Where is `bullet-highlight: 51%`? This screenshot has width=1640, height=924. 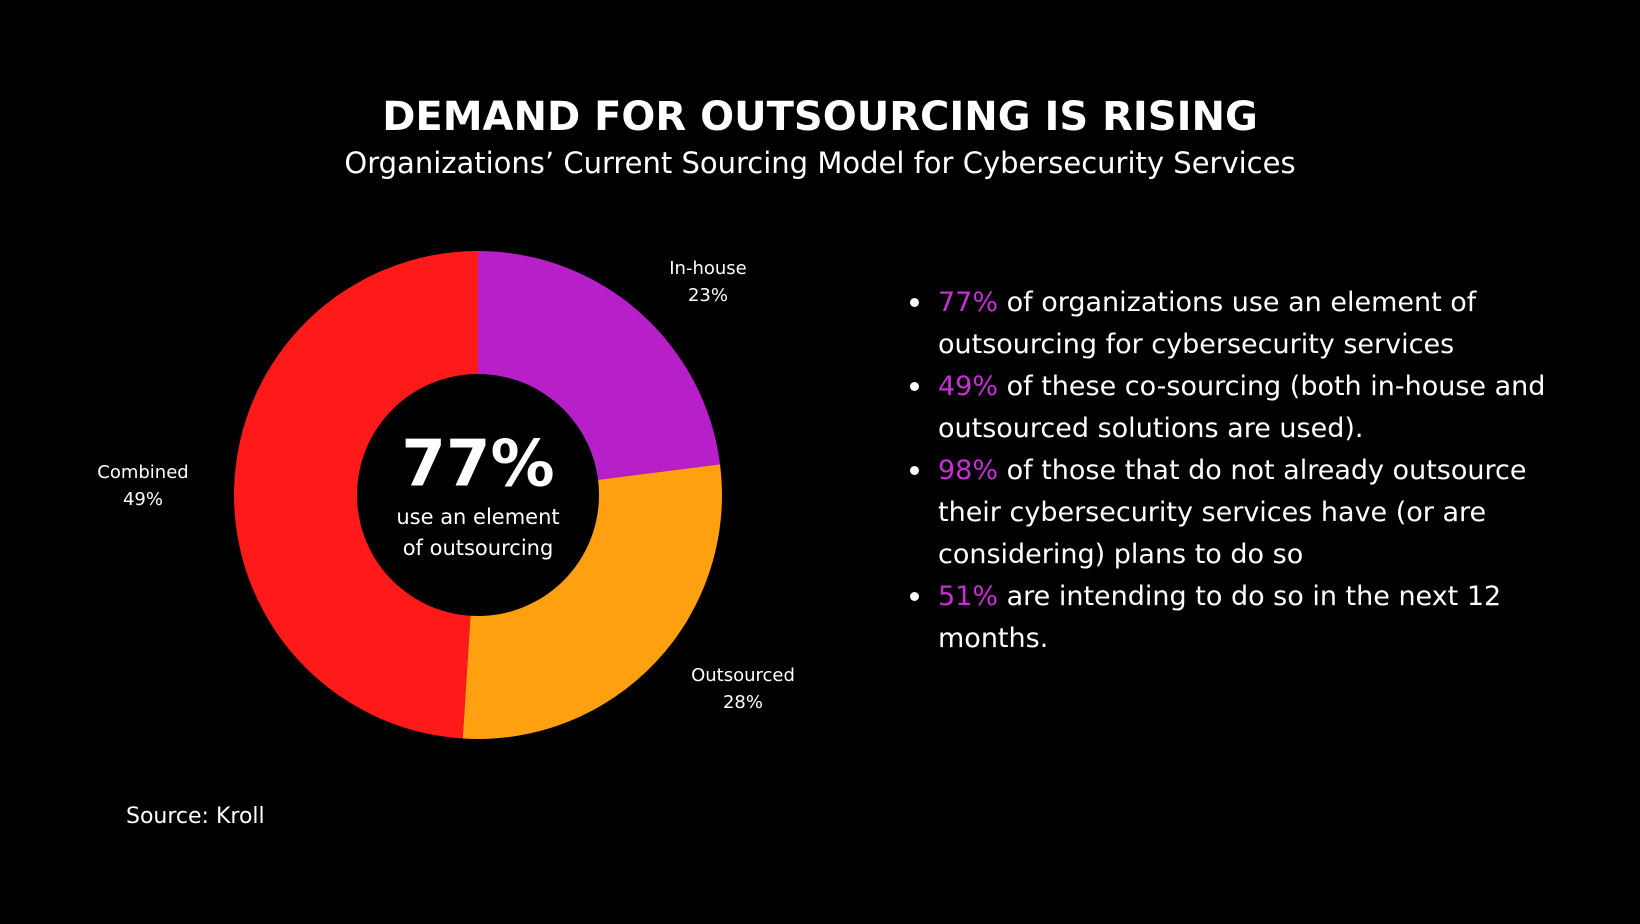 bullet-highlight: 51% is located at coordinates (968, 596).